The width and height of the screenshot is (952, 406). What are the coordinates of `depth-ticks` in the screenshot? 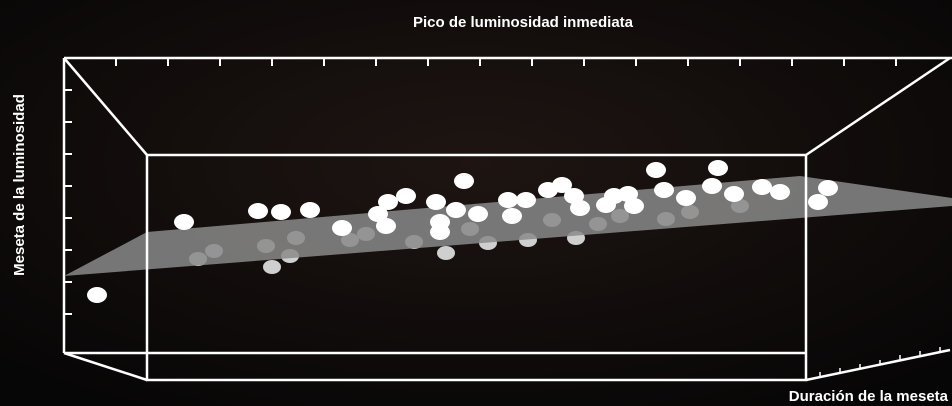 It's located at (880, 362).